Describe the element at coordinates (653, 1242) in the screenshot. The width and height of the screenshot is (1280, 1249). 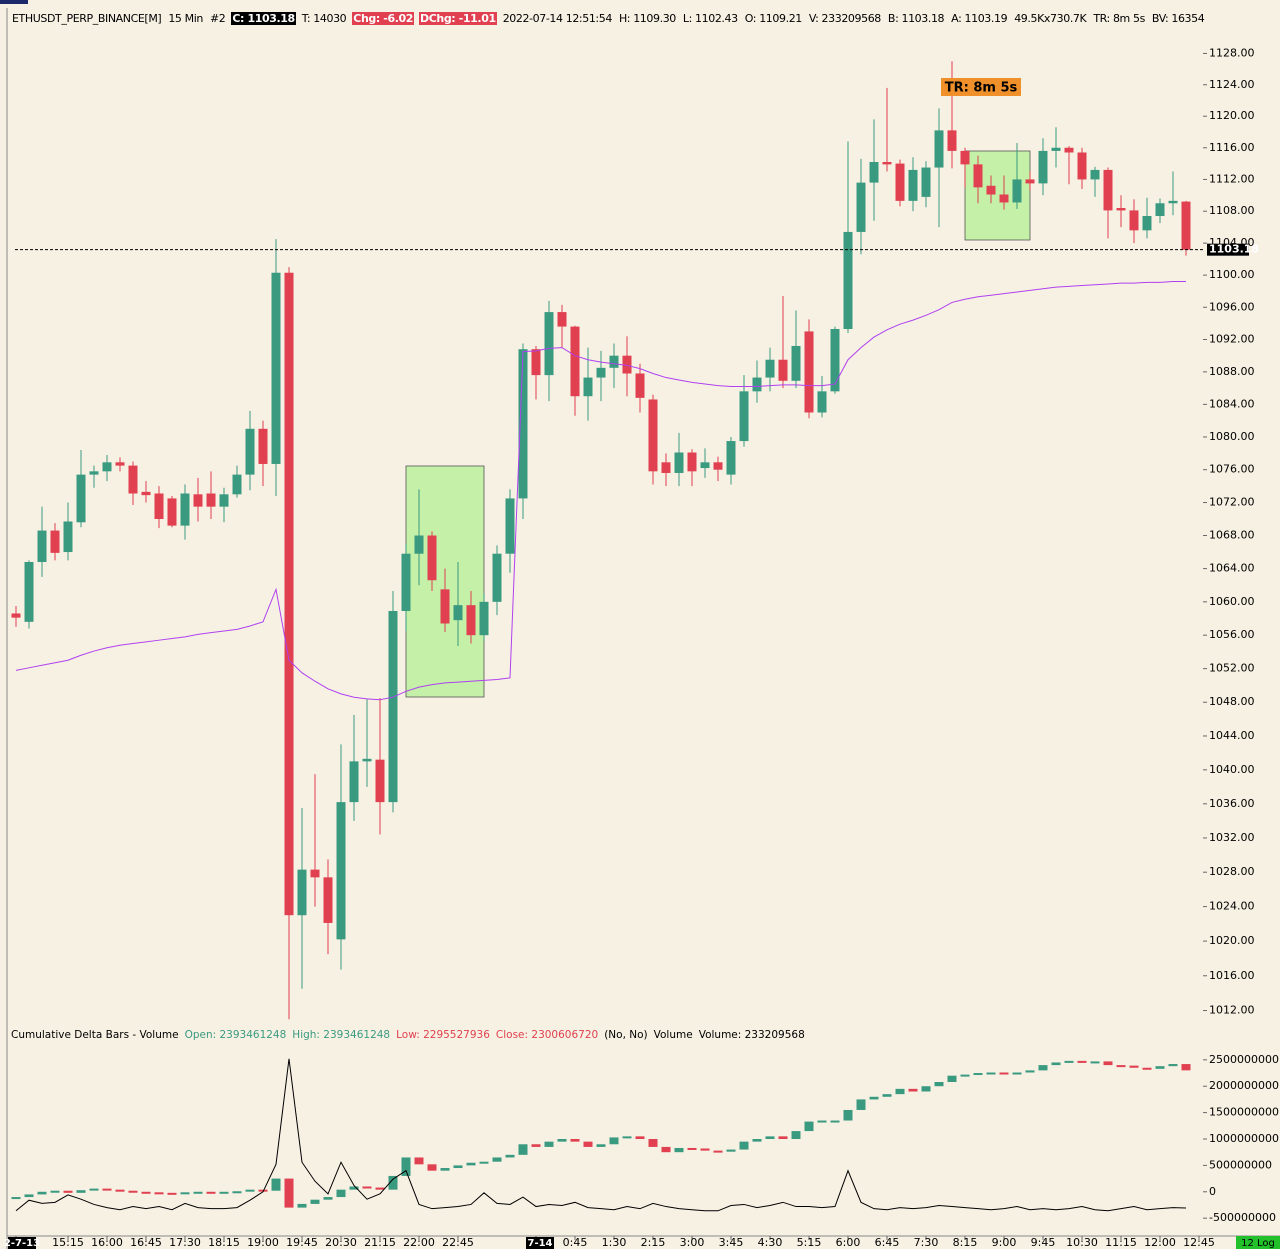
I see `x-tick-label: 2:15` at that location.